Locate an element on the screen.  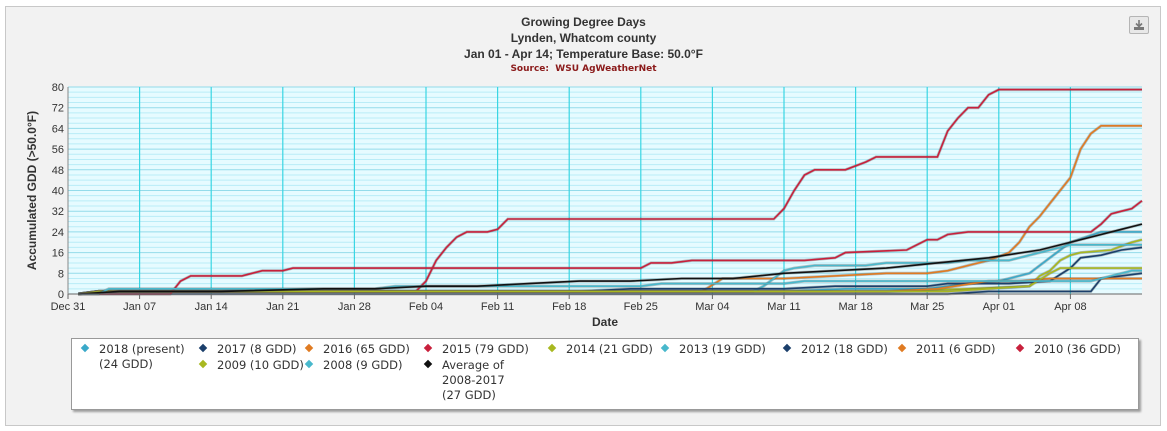
y-tick-label: 40 is located at coordinates (58, 192).